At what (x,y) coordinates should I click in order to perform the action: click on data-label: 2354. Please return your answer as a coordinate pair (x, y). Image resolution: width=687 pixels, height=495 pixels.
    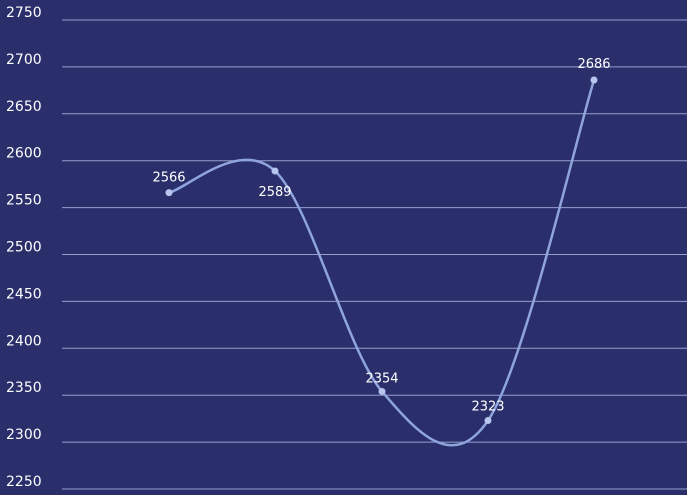
    Looking at the image, I should click on (381, 378).